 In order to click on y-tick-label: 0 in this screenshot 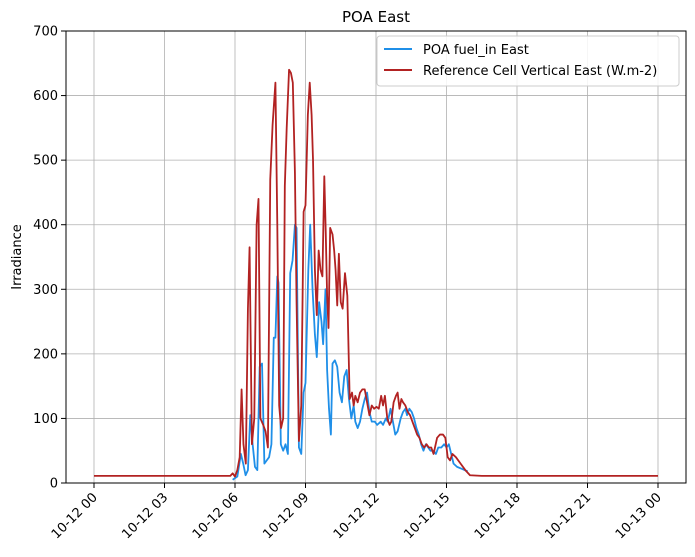, I will do `click(54, 484)`.